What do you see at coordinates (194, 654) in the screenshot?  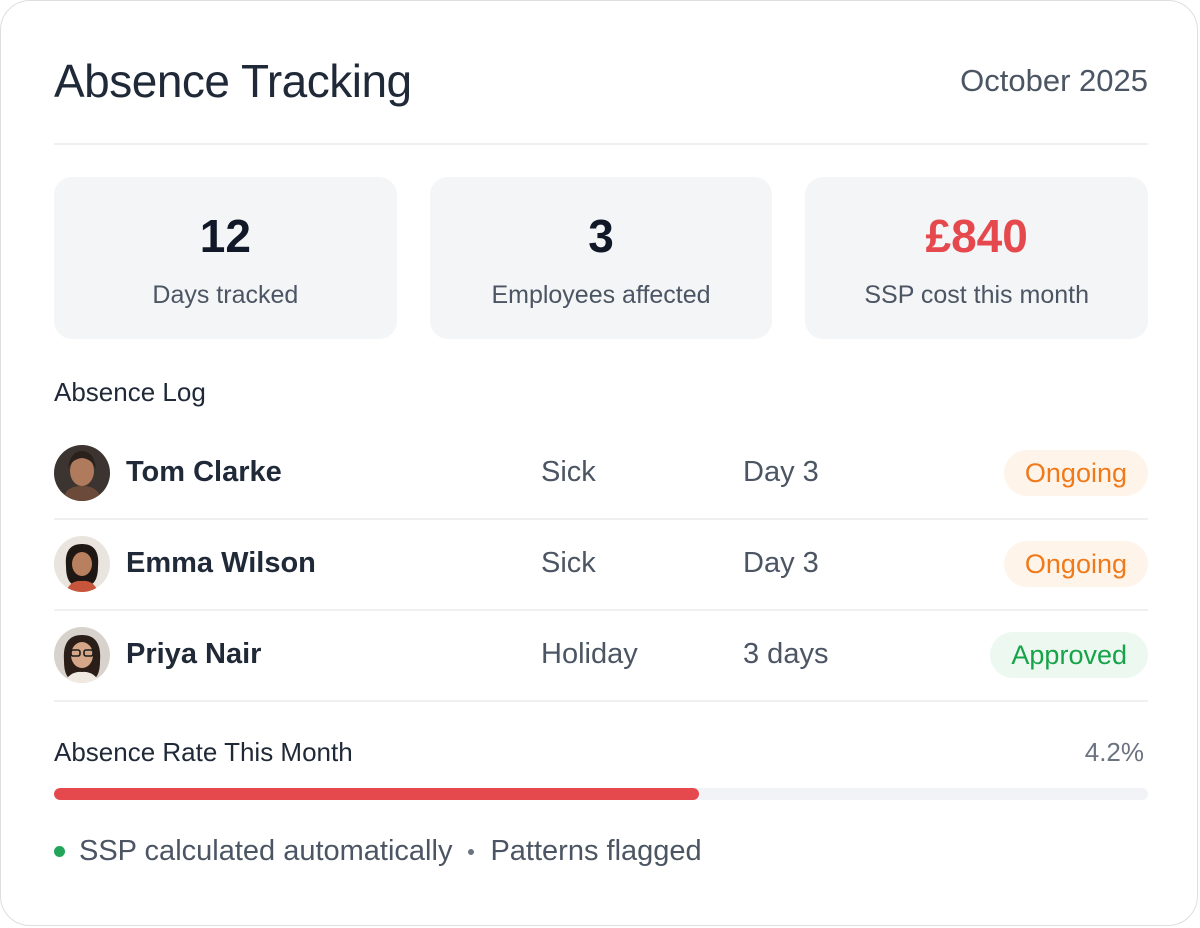 I see `employee-name: Priya Nair` at bounding box center [194, 654].